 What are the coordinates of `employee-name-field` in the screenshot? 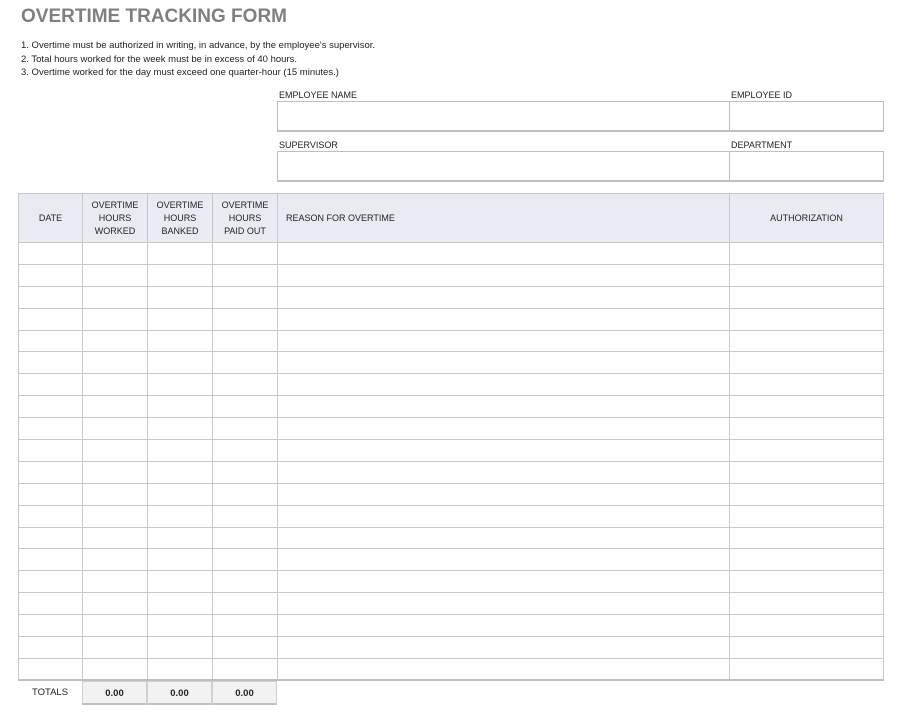 It's located at (503, 116).